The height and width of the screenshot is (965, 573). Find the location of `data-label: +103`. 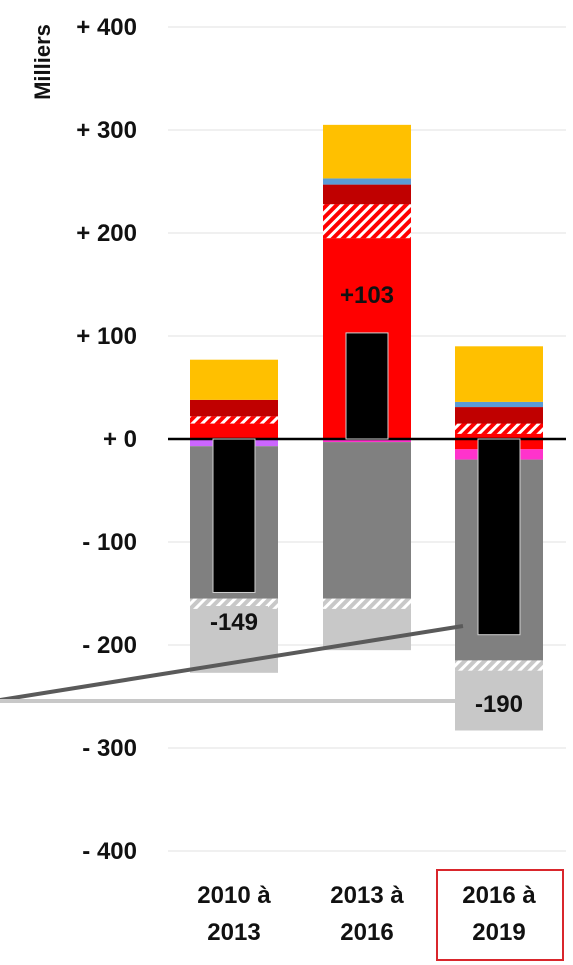

data-label: +103 is located at coordinates (367, 295).